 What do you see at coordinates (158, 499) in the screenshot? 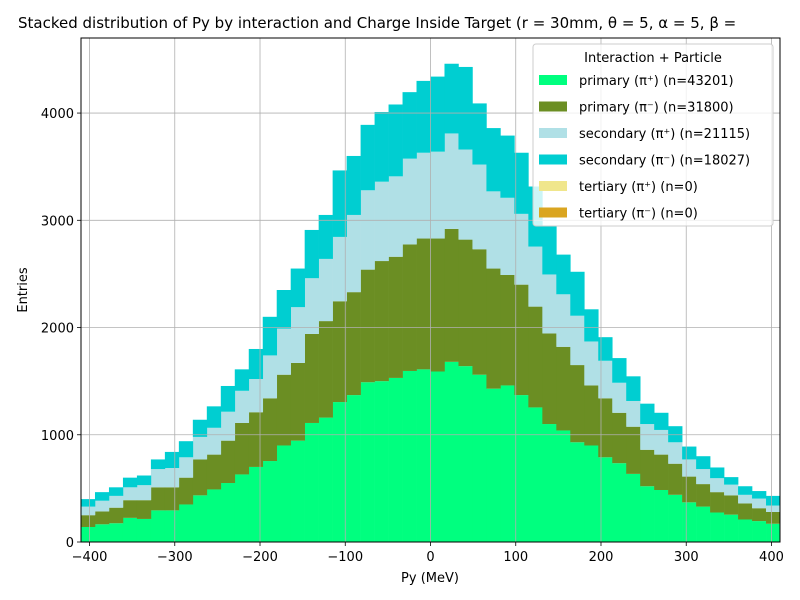
I see `histogram-bar-s1-b5` at bounding box center [158, 499].